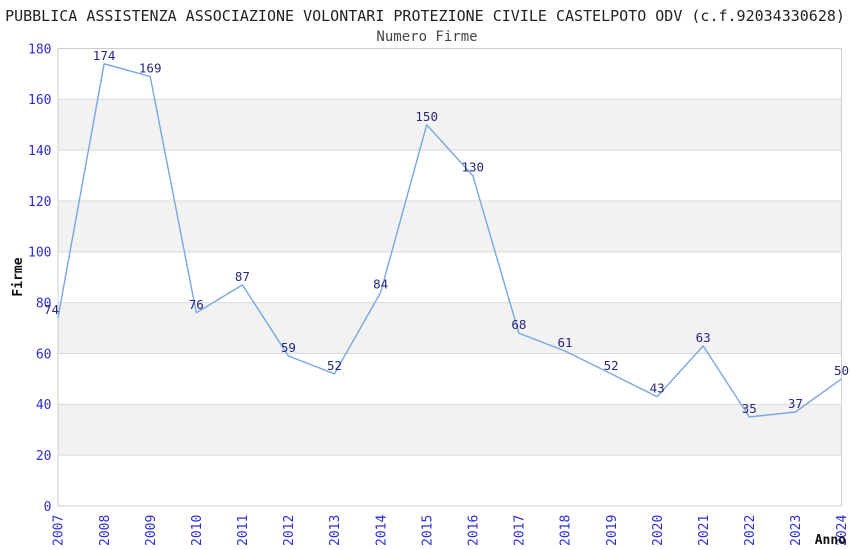  I want to click on y-tick-label: 60, so click(44, 354).